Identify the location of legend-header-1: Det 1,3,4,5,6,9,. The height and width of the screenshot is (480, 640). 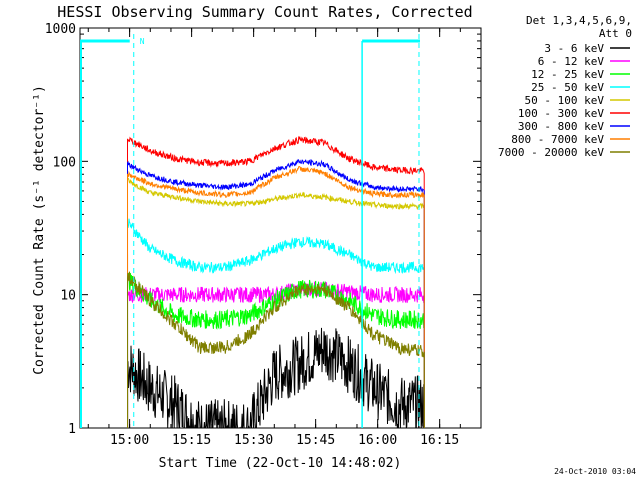
(579, 20).